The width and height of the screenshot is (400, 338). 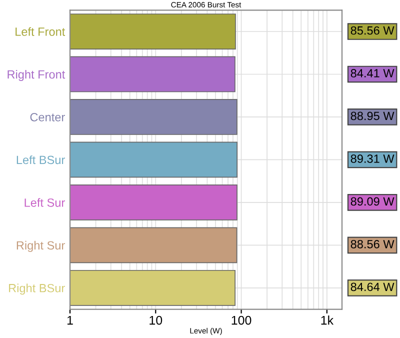 I want to click on x-tick-label: 10, so click(x=156, y=320).